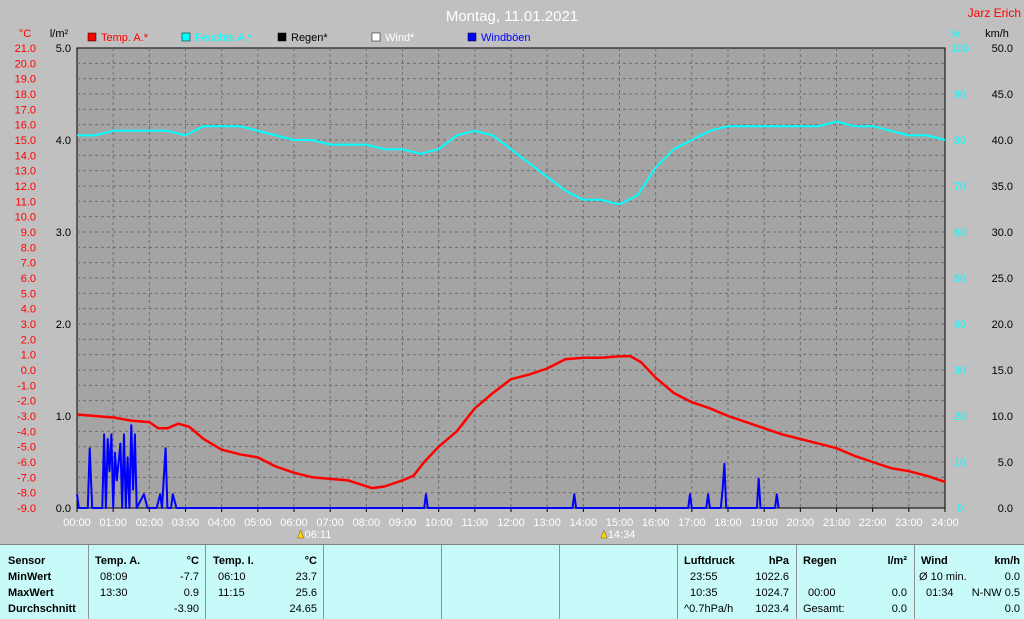 The height and width of the screenshot is (619, 1024). Describe the element at coordinates (1002, 233) in the screenshot. I see `wind-tick-label: 30.0` at that location.